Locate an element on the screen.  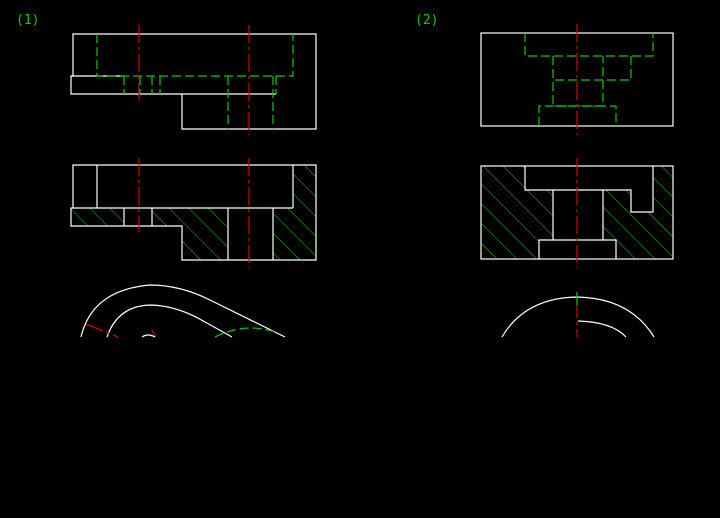
fig1-top-view is located at coordinates (193, 80).